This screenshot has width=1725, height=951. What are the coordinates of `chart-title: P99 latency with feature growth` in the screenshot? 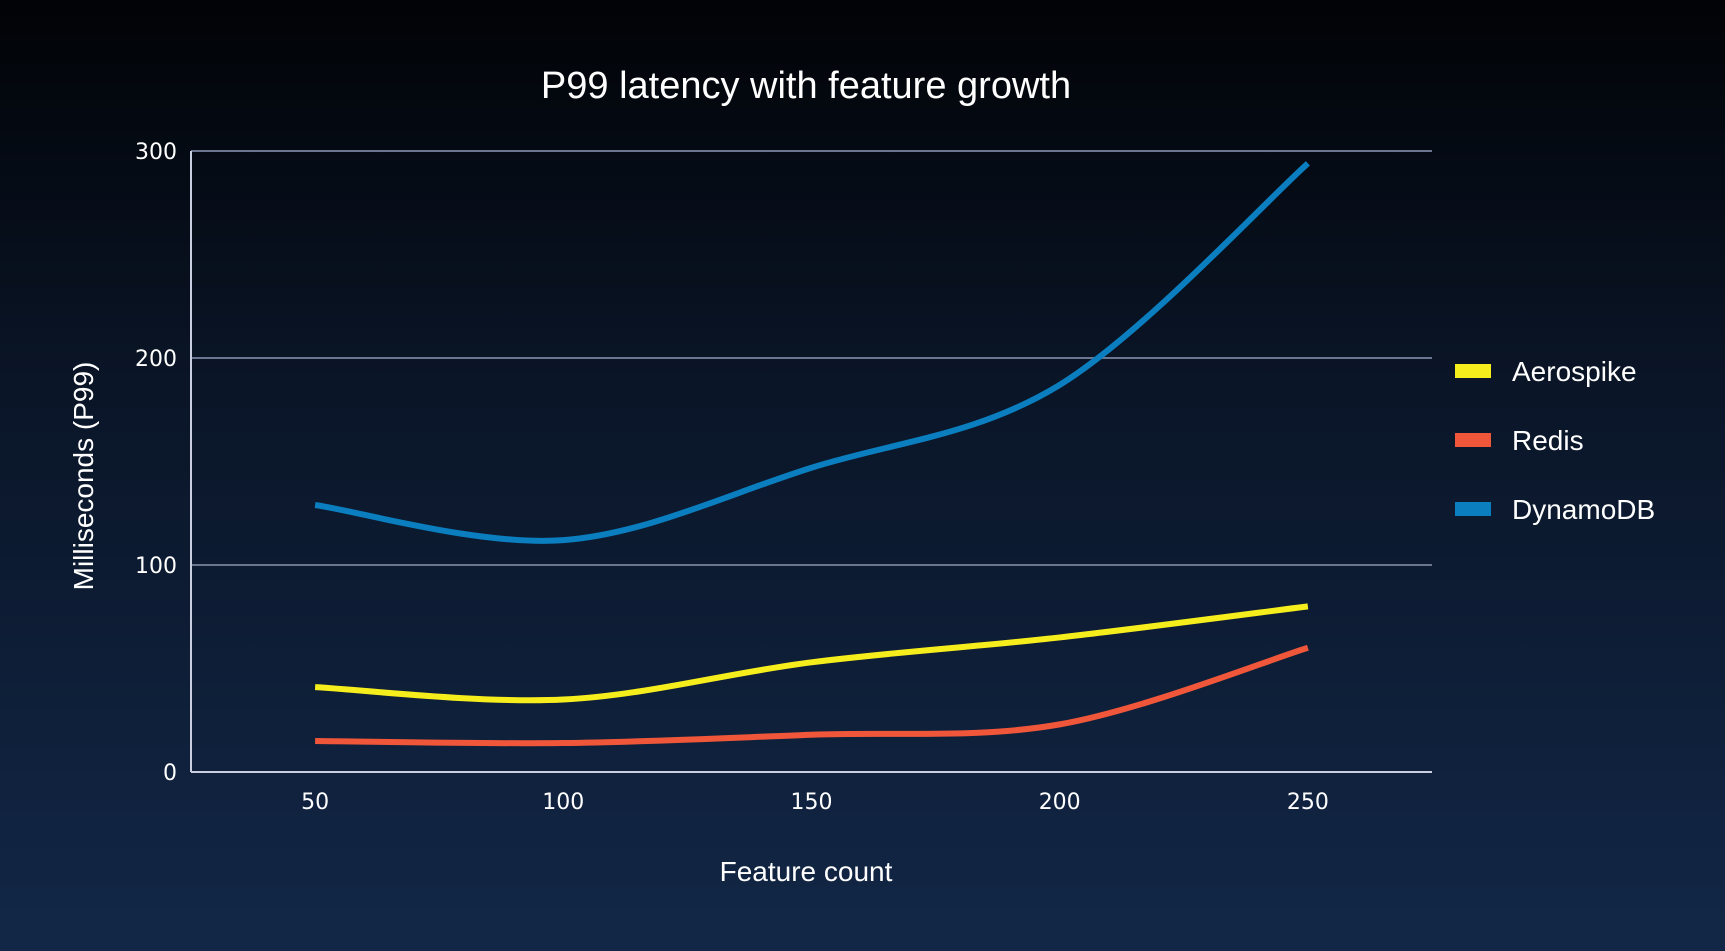 It's located at (806, 86).